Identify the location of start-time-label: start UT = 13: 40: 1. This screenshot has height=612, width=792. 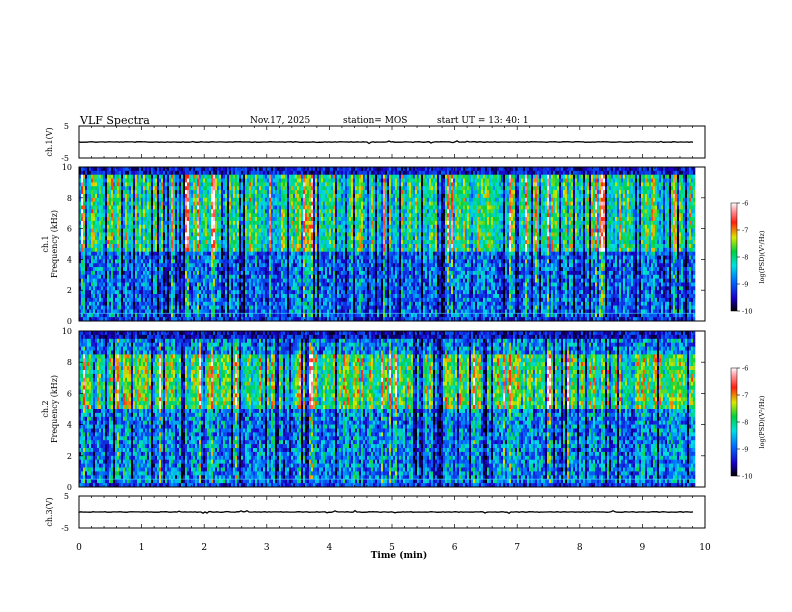
(483, 121).